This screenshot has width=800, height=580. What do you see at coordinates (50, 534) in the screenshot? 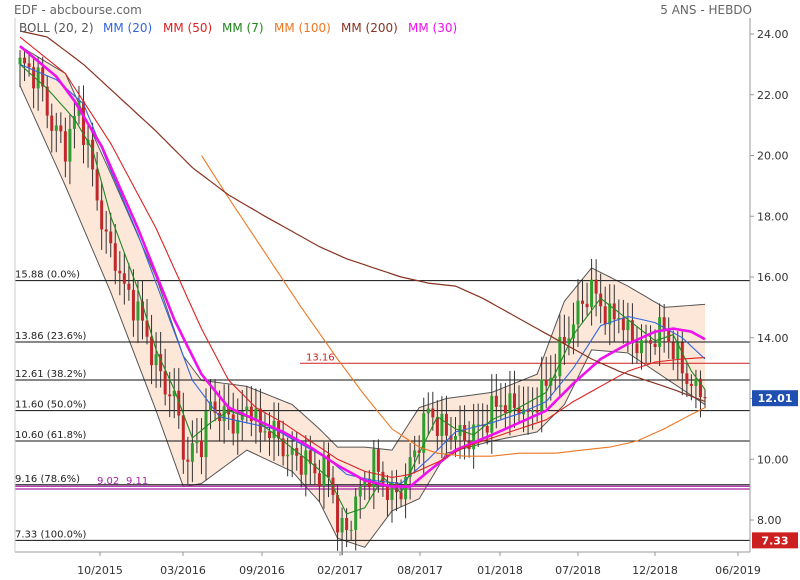
I see `fib-label-6: 7.33 (100.0%)` at bounding box center [50, 534].